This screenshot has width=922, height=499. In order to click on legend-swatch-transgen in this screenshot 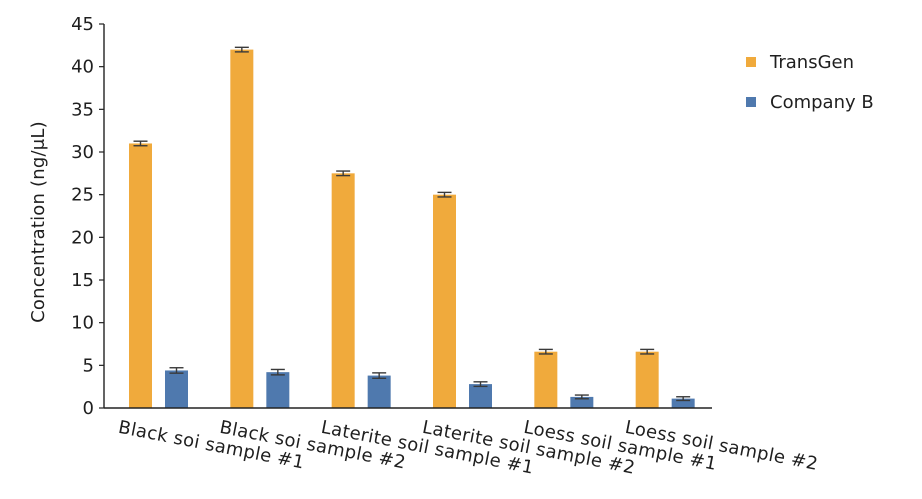, I will do `click(751, 62)`.